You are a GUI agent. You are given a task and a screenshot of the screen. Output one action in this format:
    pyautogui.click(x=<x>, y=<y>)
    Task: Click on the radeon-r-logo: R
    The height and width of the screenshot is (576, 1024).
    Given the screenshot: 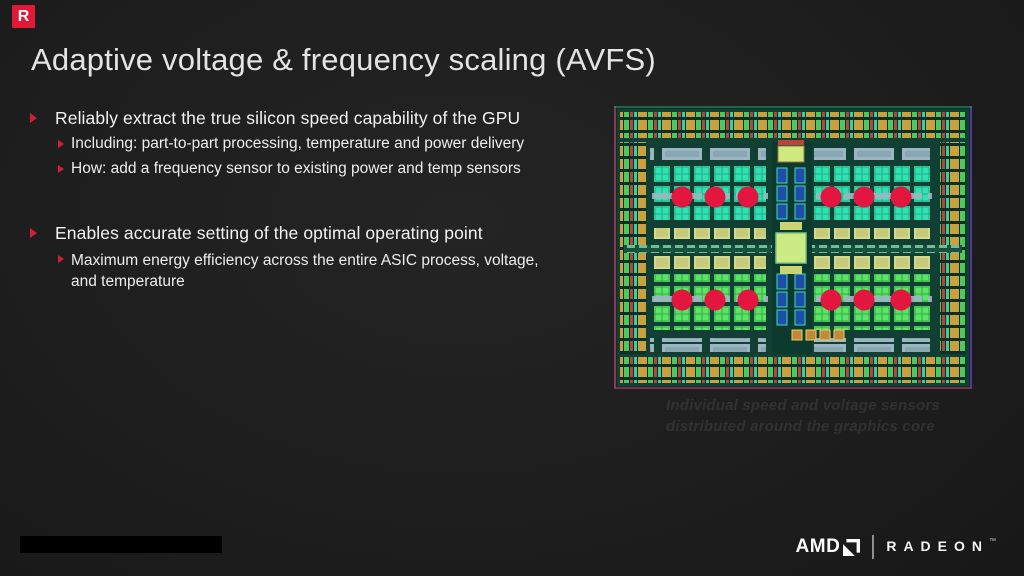 What is the action you would take?
    pyautogui.click(x=23, y=16)
    